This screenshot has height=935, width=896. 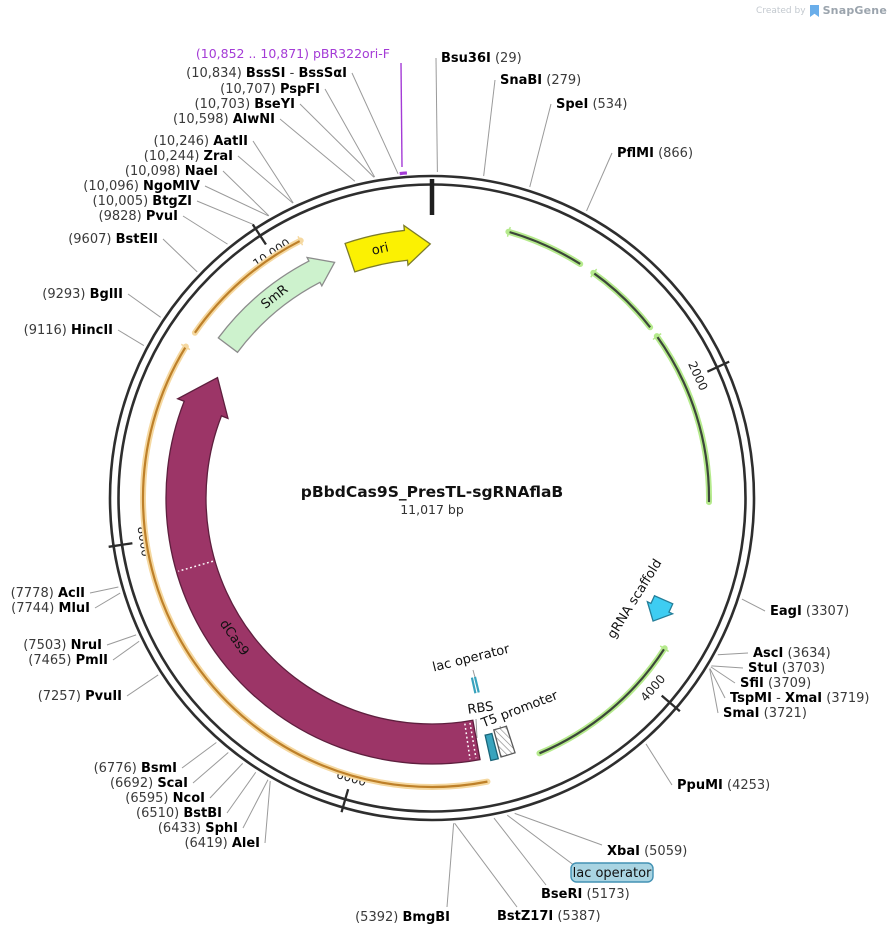 What do you see at coordinates (135, 768) in the screenshot?
I see `enzyme-label: (6776) BsmI` at bounding box center [135, 768].